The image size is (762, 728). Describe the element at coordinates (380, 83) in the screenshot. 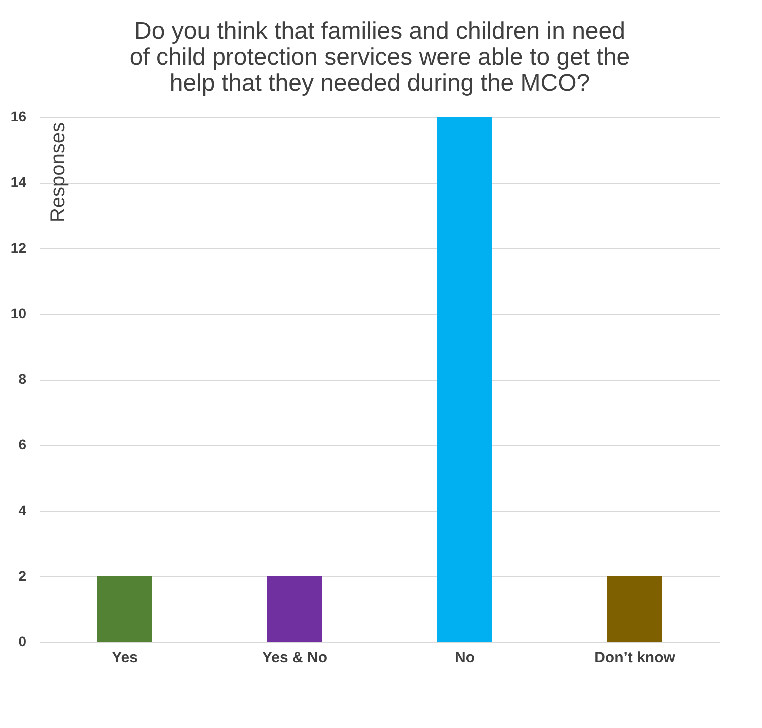

I see `text: help that they needed during the MCO?` at that location.